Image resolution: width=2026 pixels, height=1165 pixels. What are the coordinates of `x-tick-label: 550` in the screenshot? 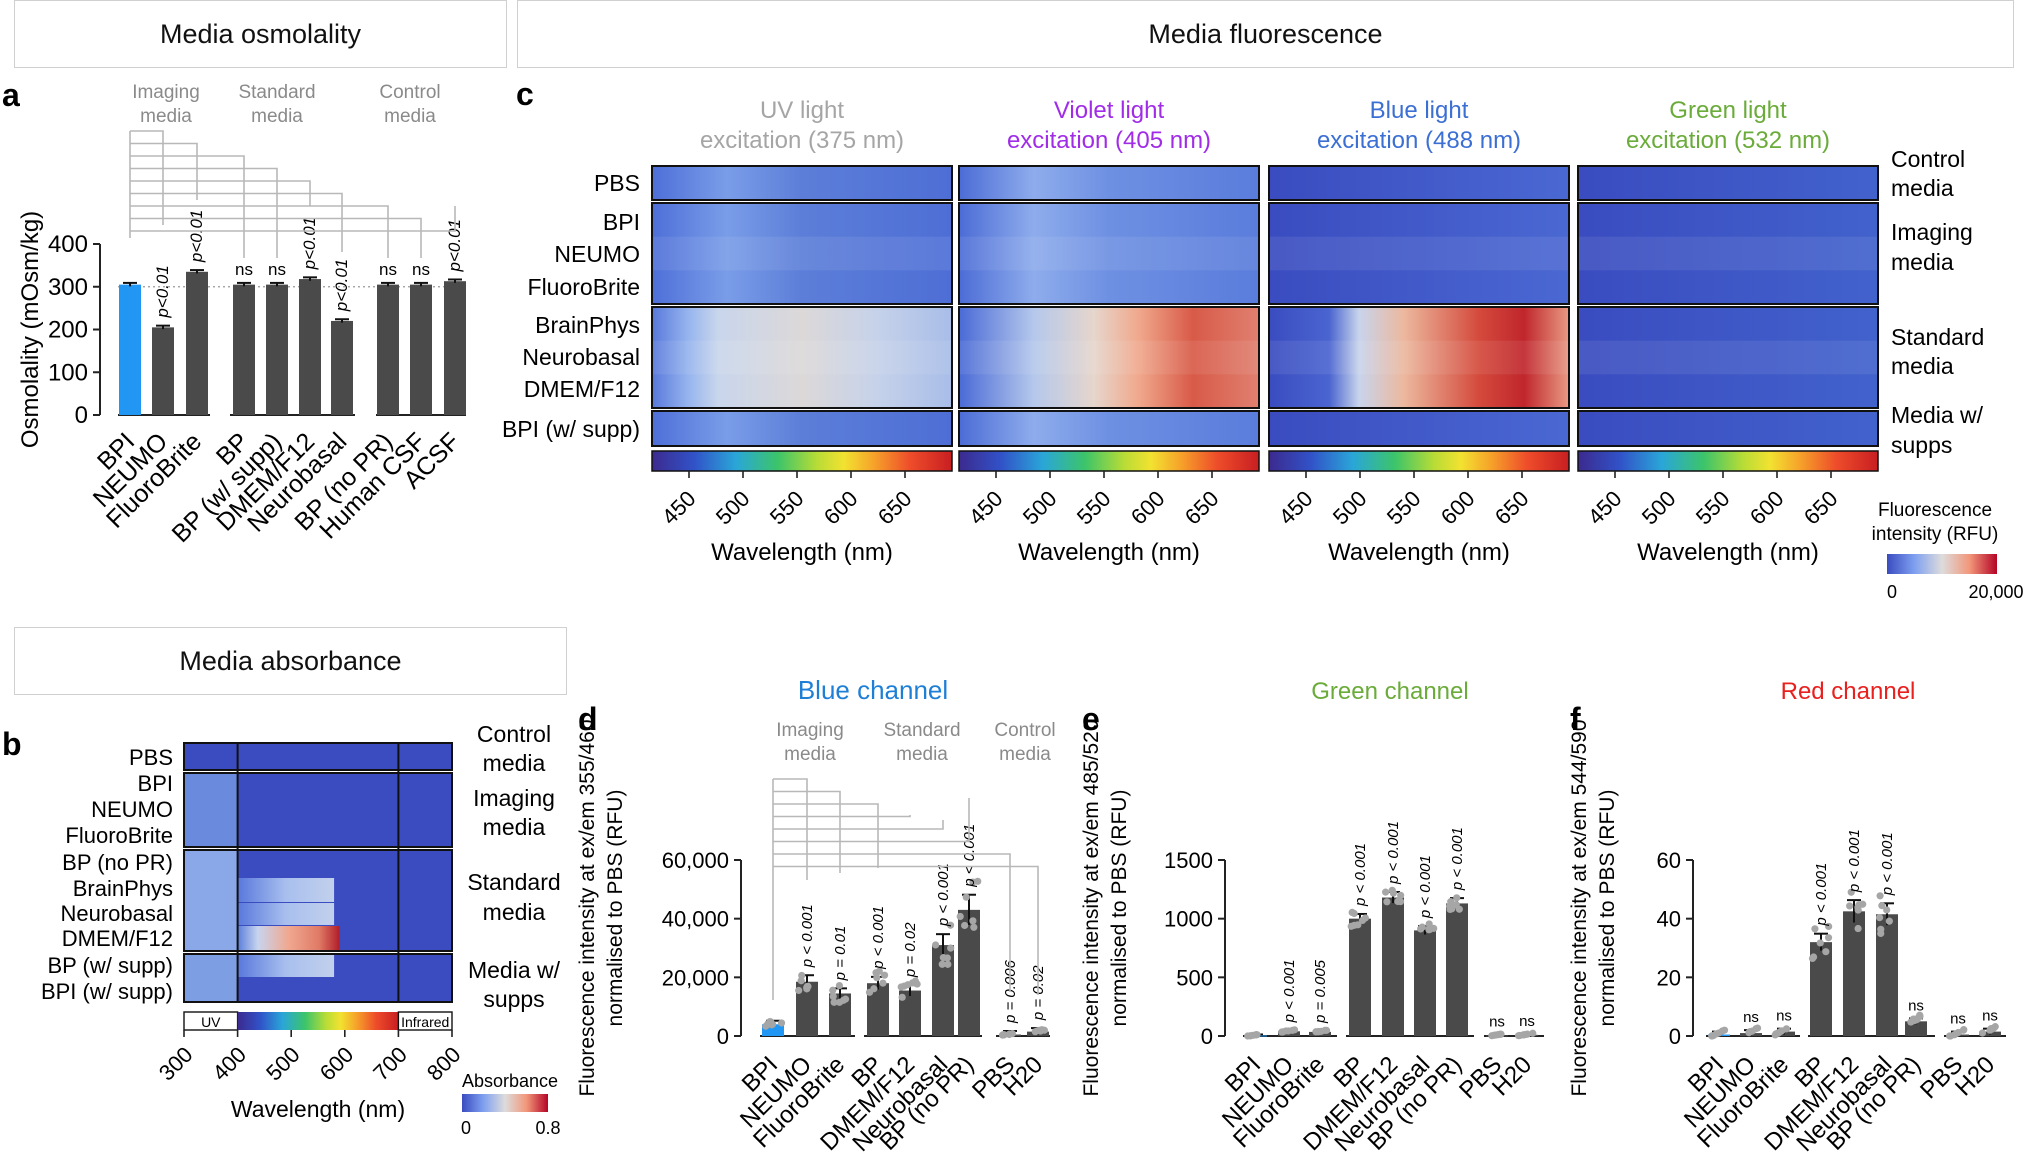 It's located at (787, 508).